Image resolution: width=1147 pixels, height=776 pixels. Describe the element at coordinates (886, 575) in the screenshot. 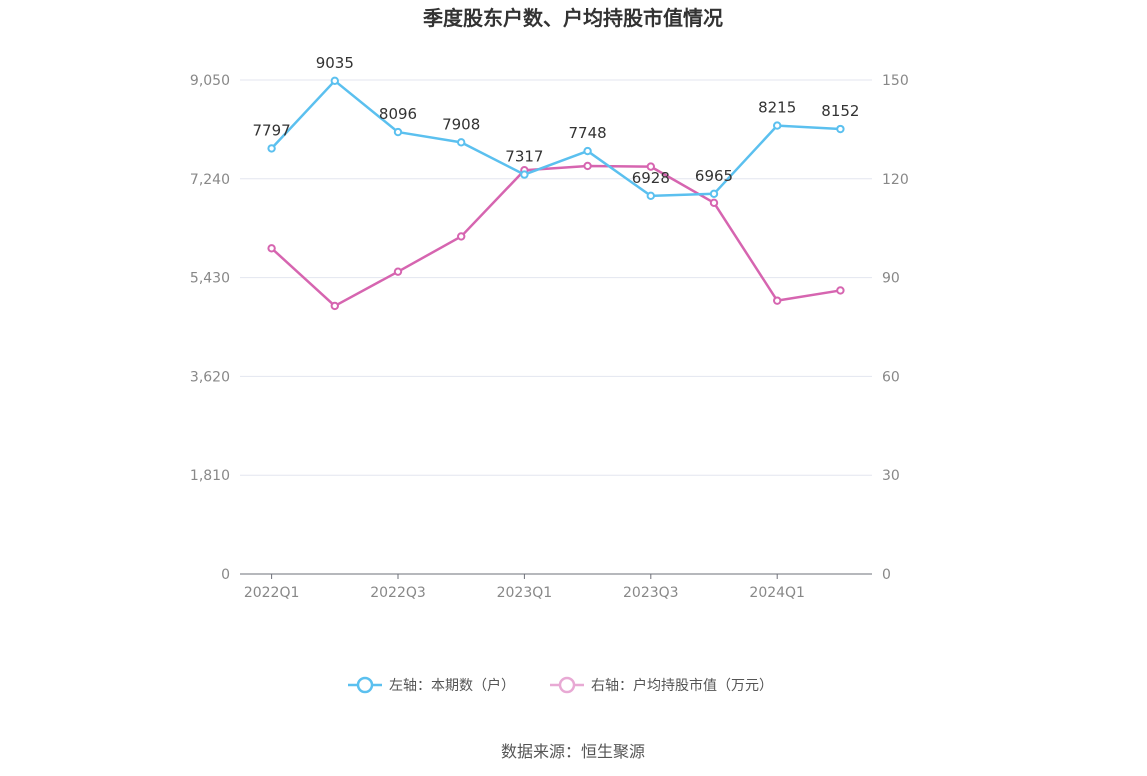

I see `right-tick-label: 0` at that location.